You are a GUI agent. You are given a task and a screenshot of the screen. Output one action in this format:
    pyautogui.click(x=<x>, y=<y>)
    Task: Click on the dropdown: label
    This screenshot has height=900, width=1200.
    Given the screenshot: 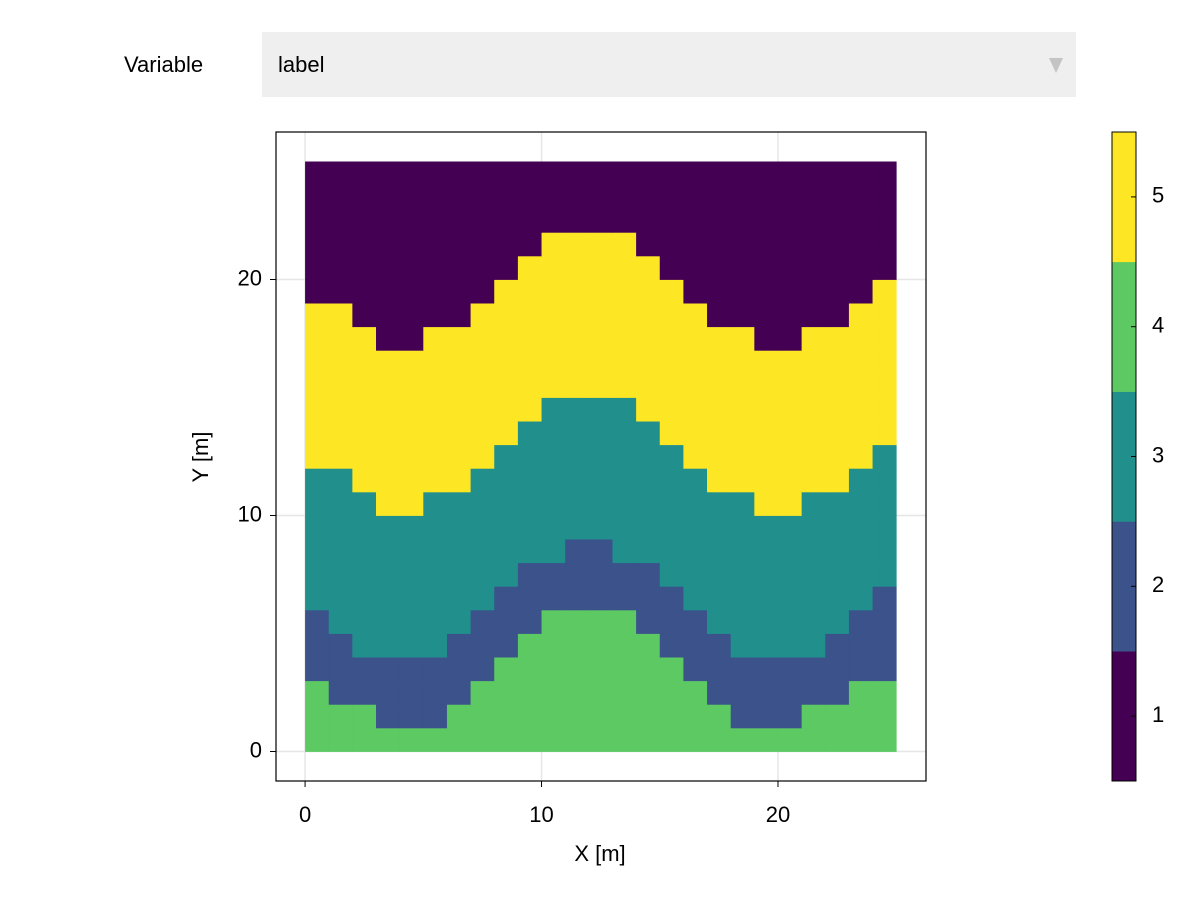 What is the action you would take?
    pyautogui.click(x=669, y=64)
    